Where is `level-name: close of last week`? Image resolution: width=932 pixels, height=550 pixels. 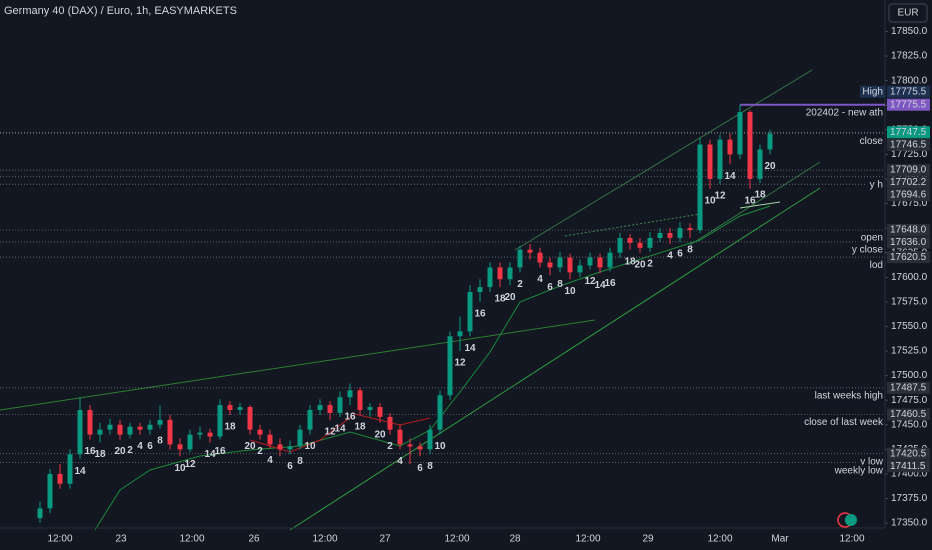 level-name: close of last week is located at coordinates (844, 422).